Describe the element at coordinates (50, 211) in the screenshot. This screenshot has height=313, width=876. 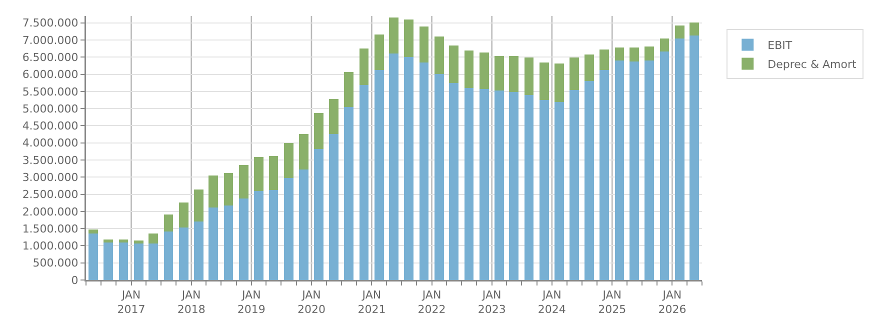
I see `y-tick-label: 2.000.000` at that location.